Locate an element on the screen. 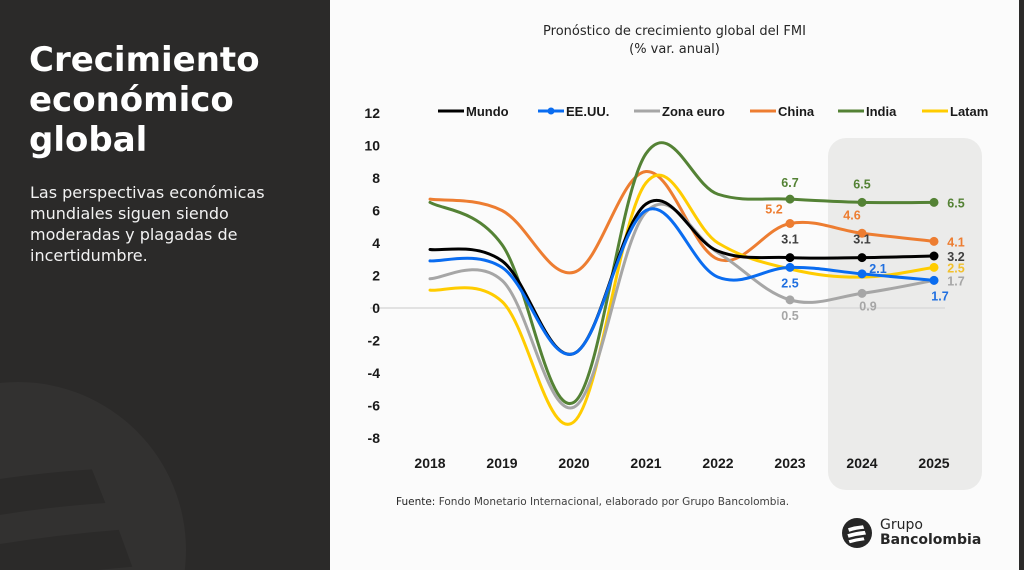 This screenshot has width=1024, height=570. x-tick-label: 2018 is located at coordinates (429, 463).